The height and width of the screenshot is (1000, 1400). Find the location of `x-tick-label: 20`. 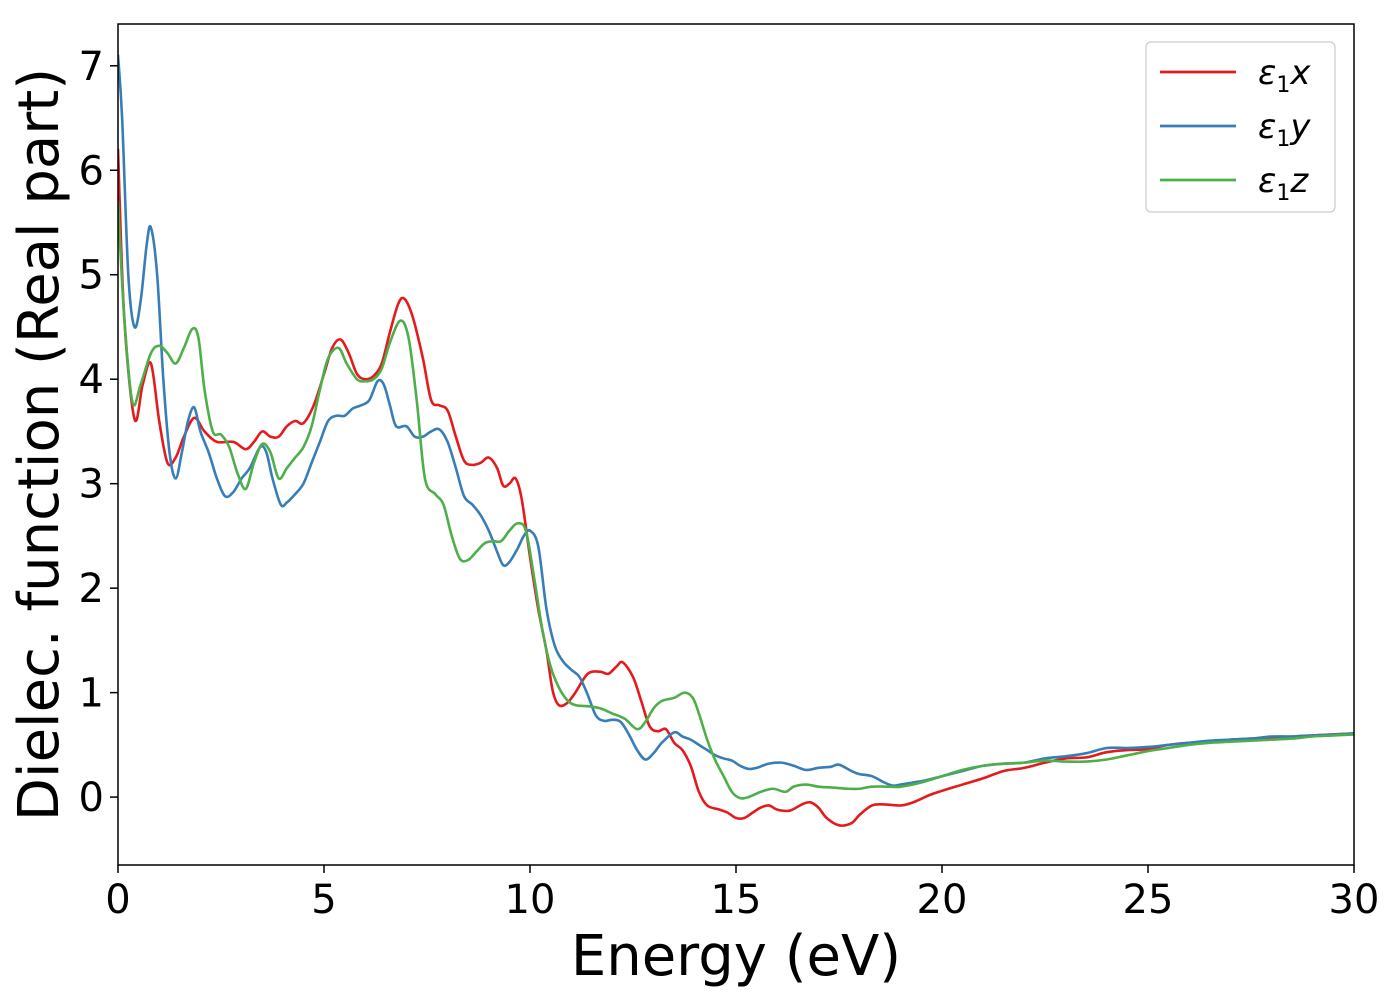

x-tick-label: 20 is located at coordinates (942, 900).